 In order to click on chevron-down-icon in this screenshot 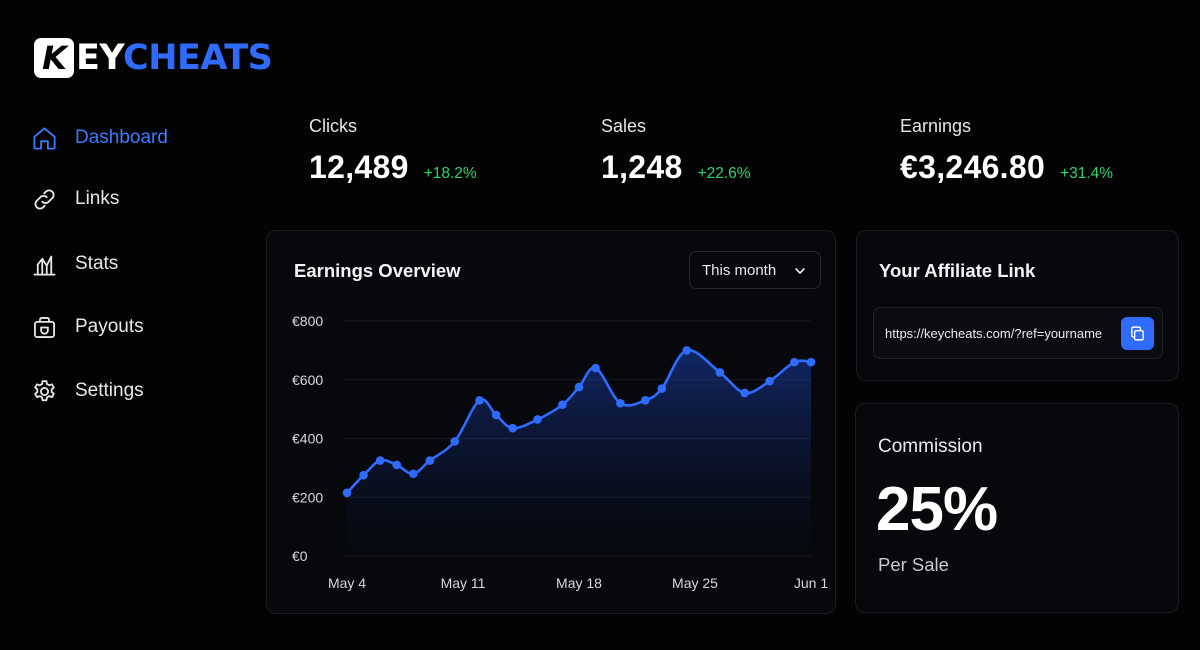, I will do `click(800, 271)`.